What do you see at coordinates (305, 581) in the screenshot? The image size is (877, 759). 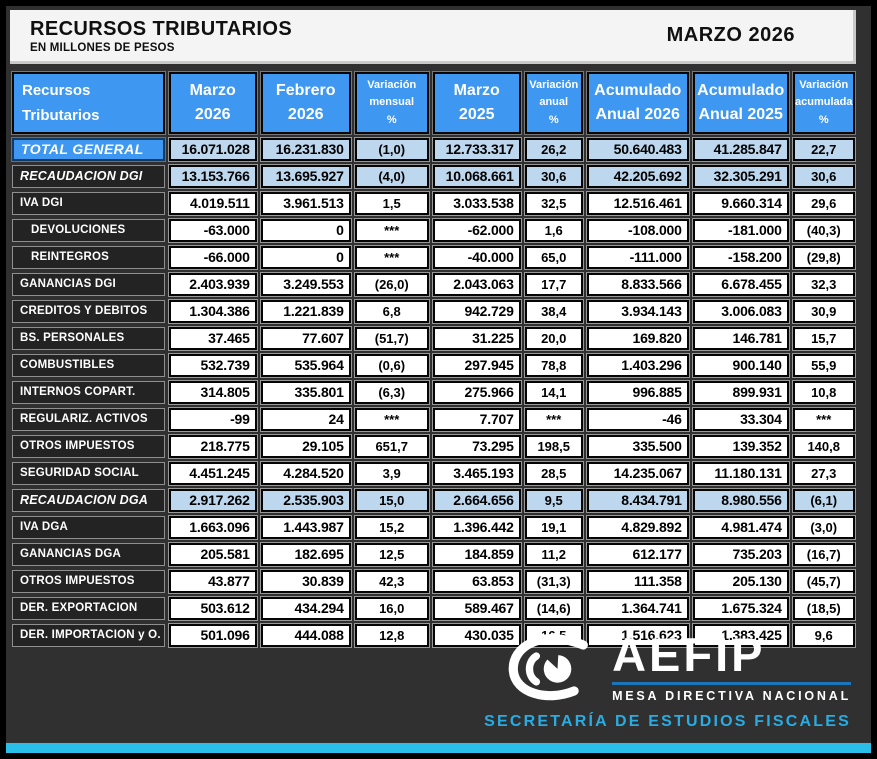 I see `value-cell: 30.839` at bounding box center [305, 581].